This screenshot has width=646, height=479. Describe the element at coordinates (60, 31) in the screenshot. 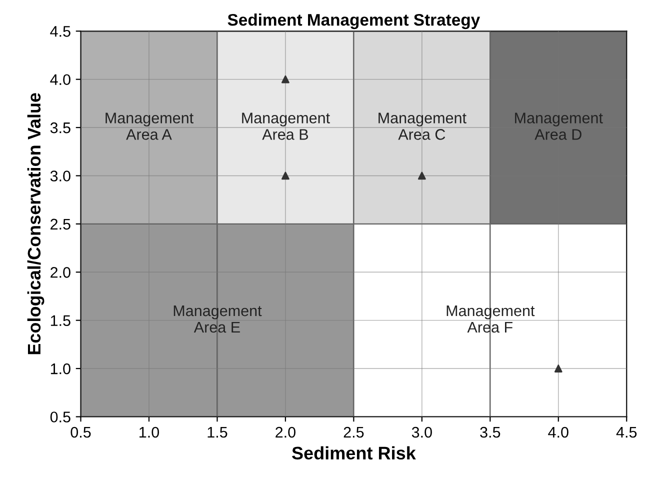

I see `y-tick-label: 4.5` at that location.